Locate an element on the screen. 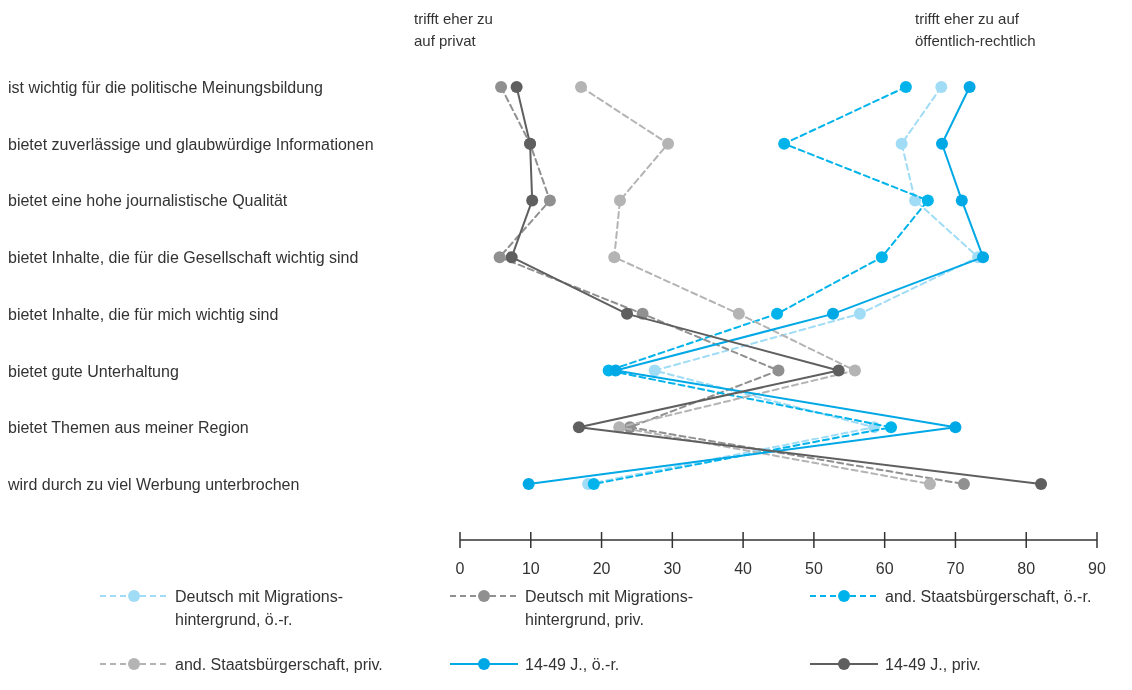  y-tick-label: bietet zuverlässige und glaubwürdige Informationen is located at coordinates (191, 144).